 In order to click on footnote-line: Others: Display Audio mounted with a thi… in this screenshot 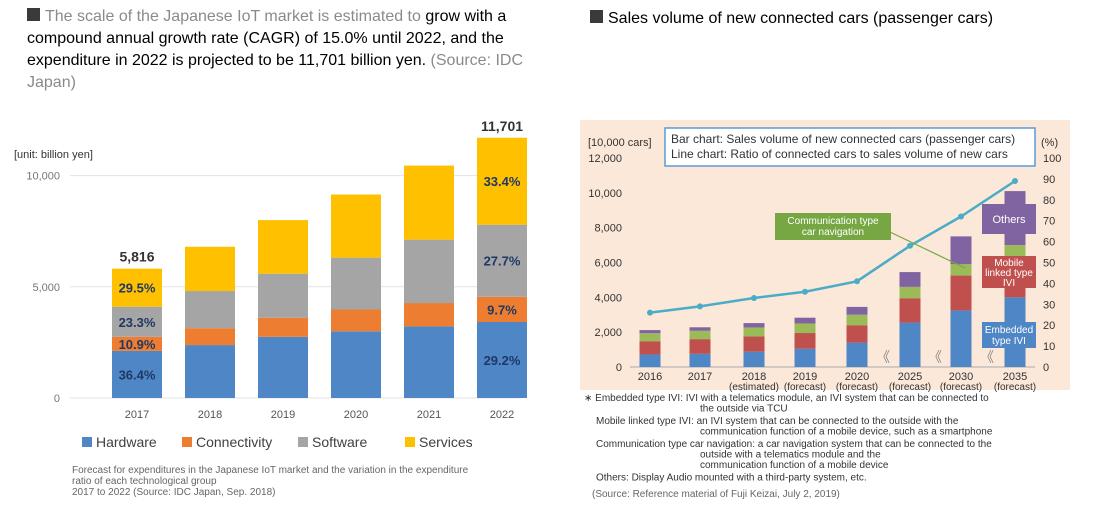, I will do `click(731, 478)`.